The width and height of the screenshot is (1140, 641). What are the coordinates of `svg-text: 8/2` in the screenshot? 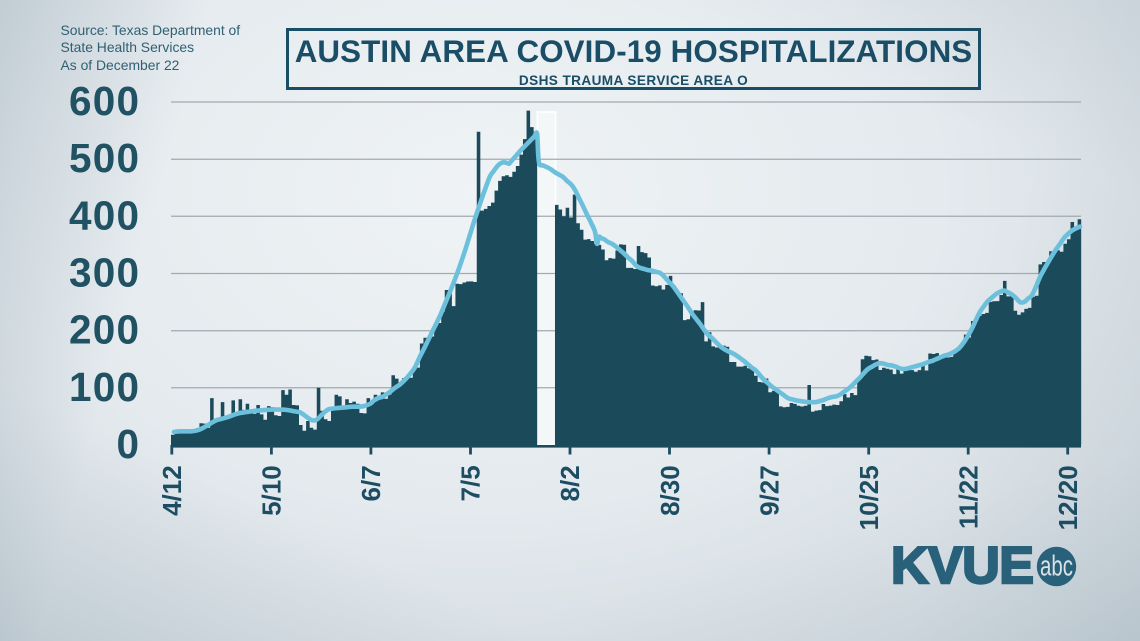 It's located at (570, 483).